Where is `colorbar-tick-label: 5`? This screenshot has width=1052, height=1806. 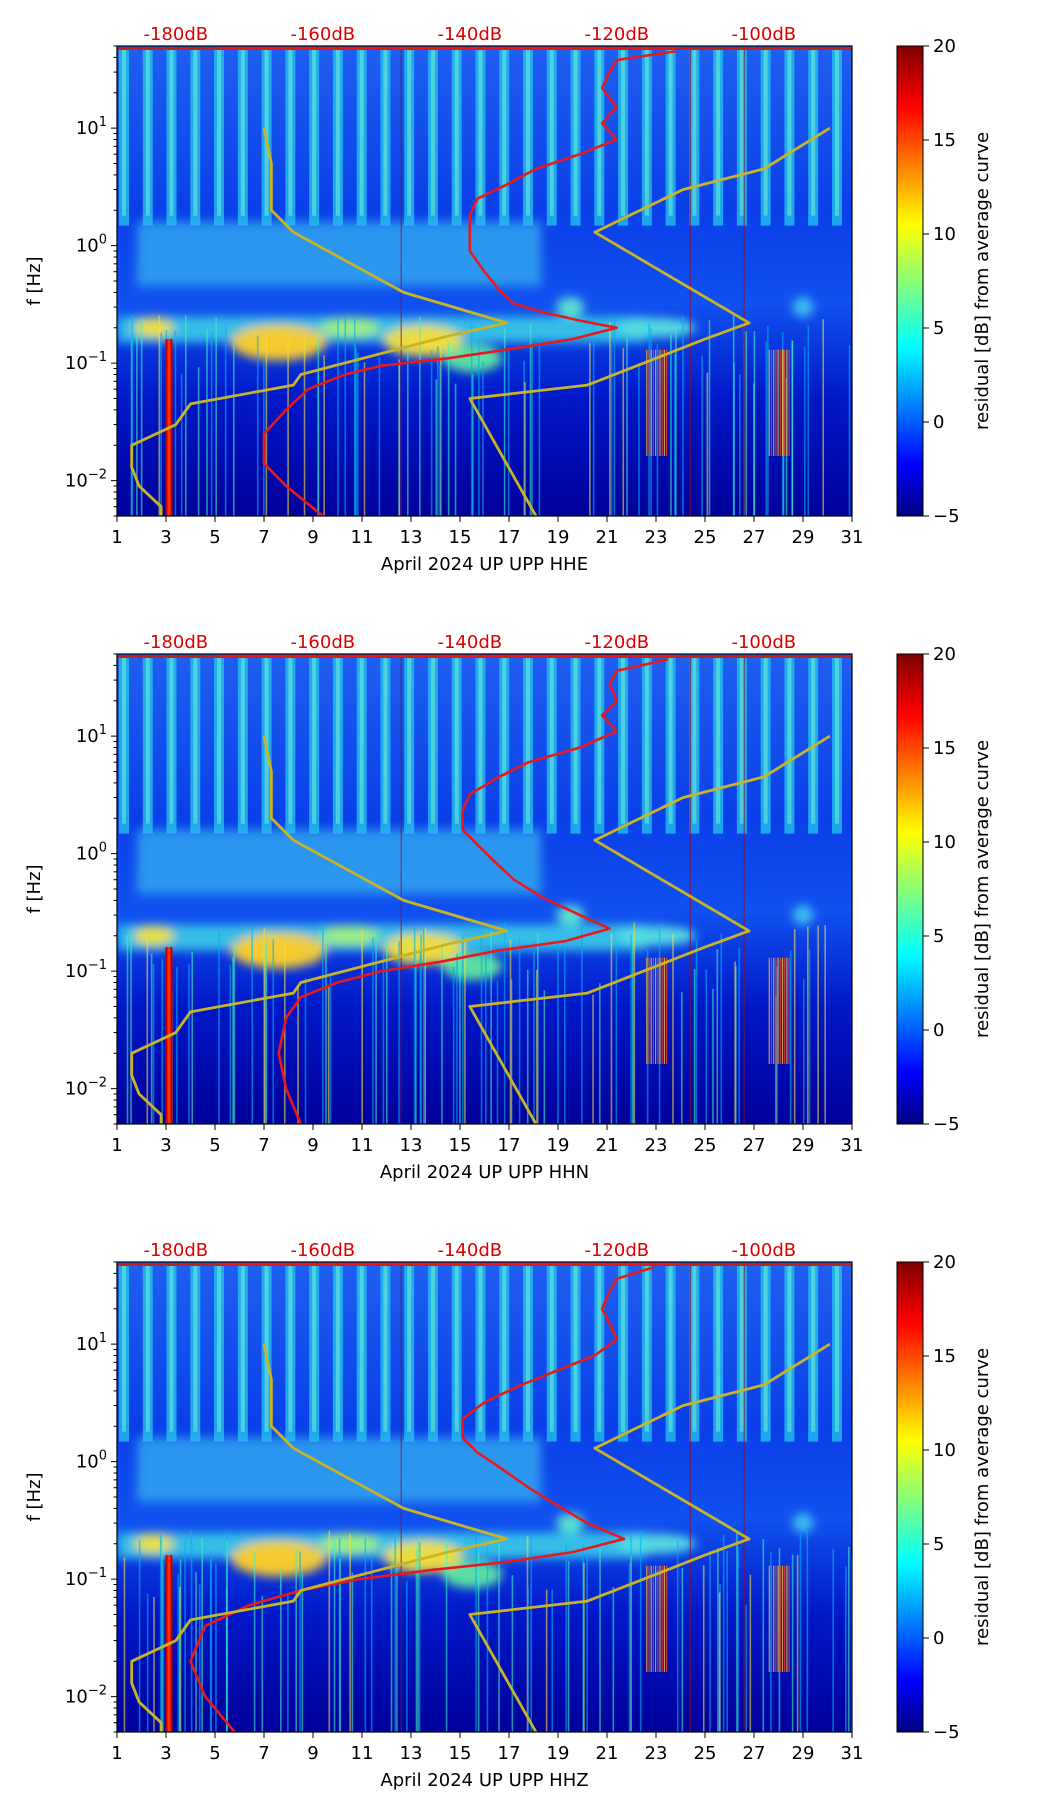
colorbar-tick-label: 5 is located at coordinates (938, 936).